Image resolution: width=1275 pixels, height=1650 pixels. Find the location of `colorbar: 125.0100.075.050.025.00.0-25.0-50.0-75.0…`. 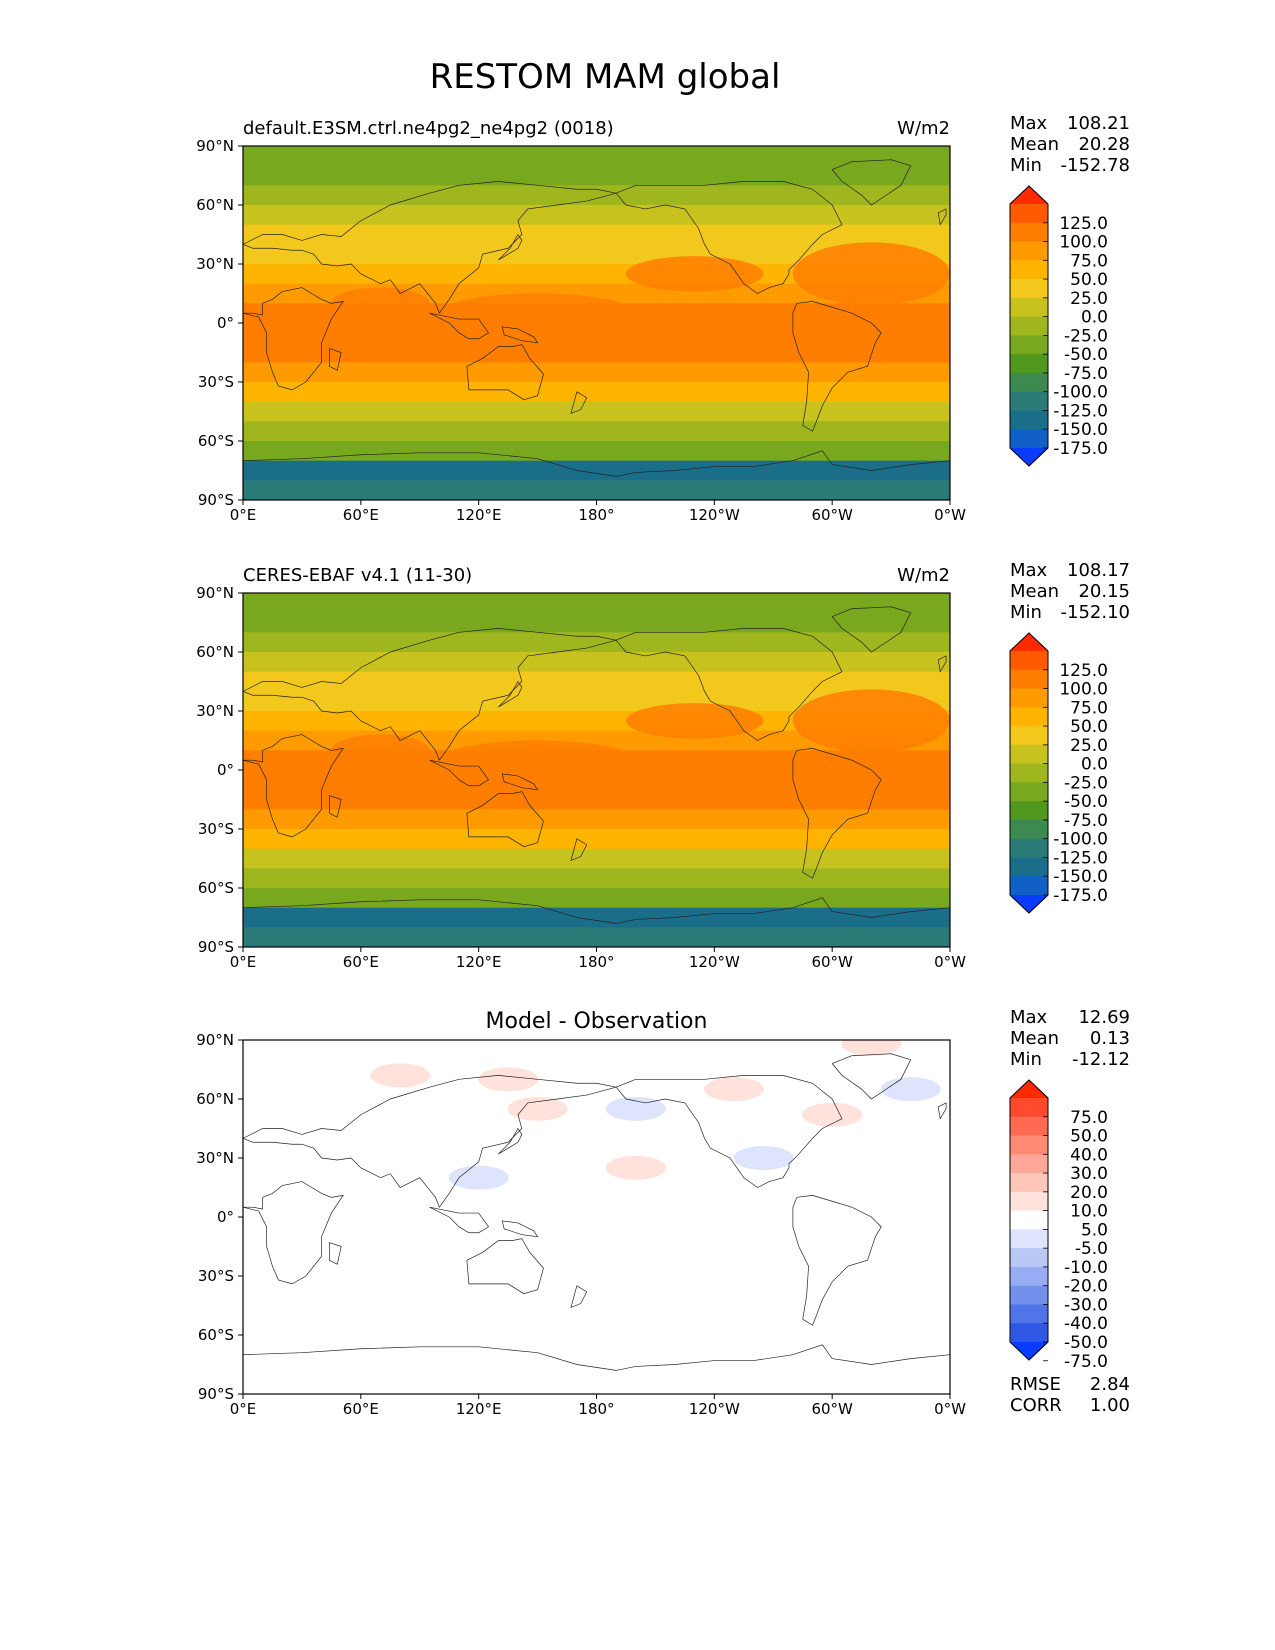

colorbar: 125.0100.075.050.025.00.0-25.0-50.0-75.0… is located at coordinates (1058, 326).